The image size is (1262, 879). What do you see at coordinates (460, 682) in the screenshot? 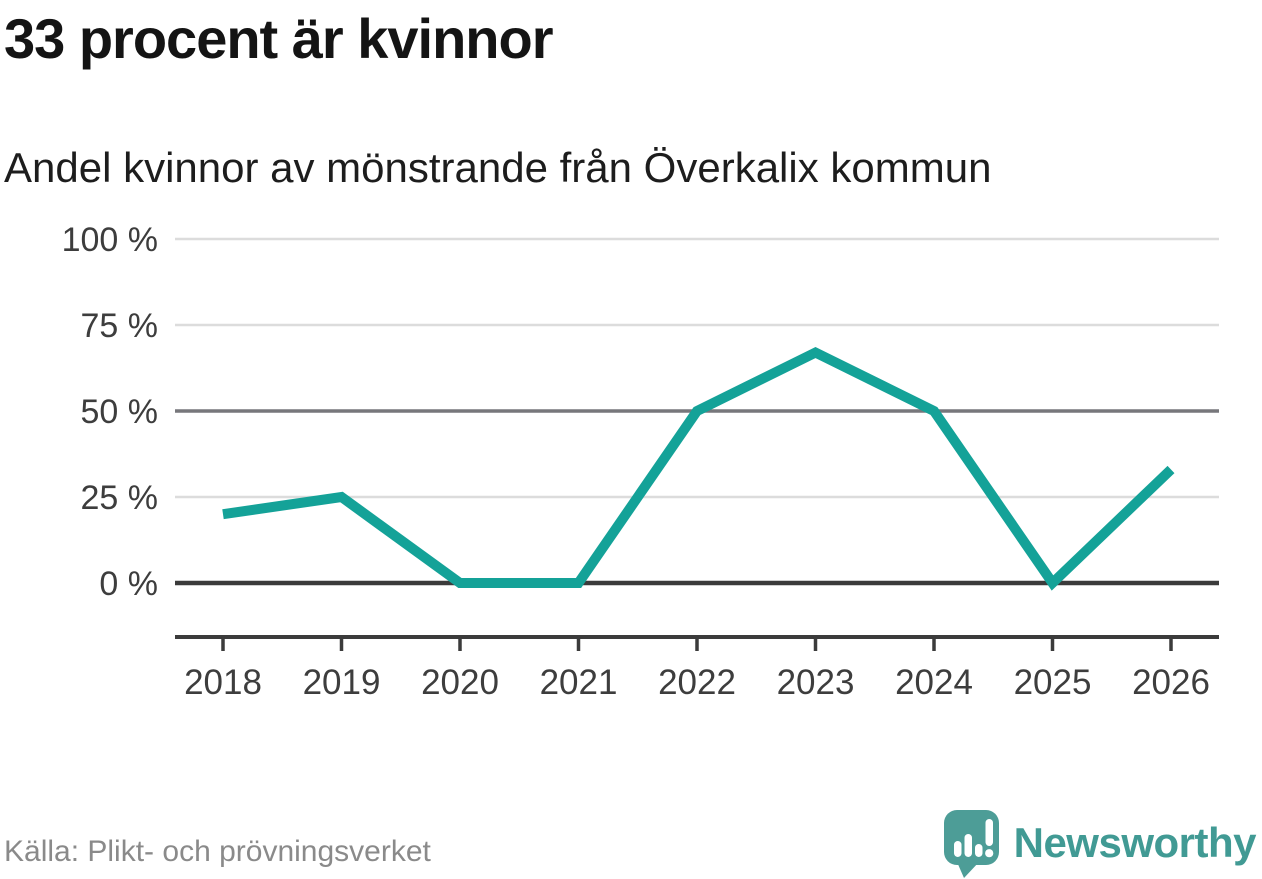
I see `x-axis-label: 2020` at bounding box center [460, 682].